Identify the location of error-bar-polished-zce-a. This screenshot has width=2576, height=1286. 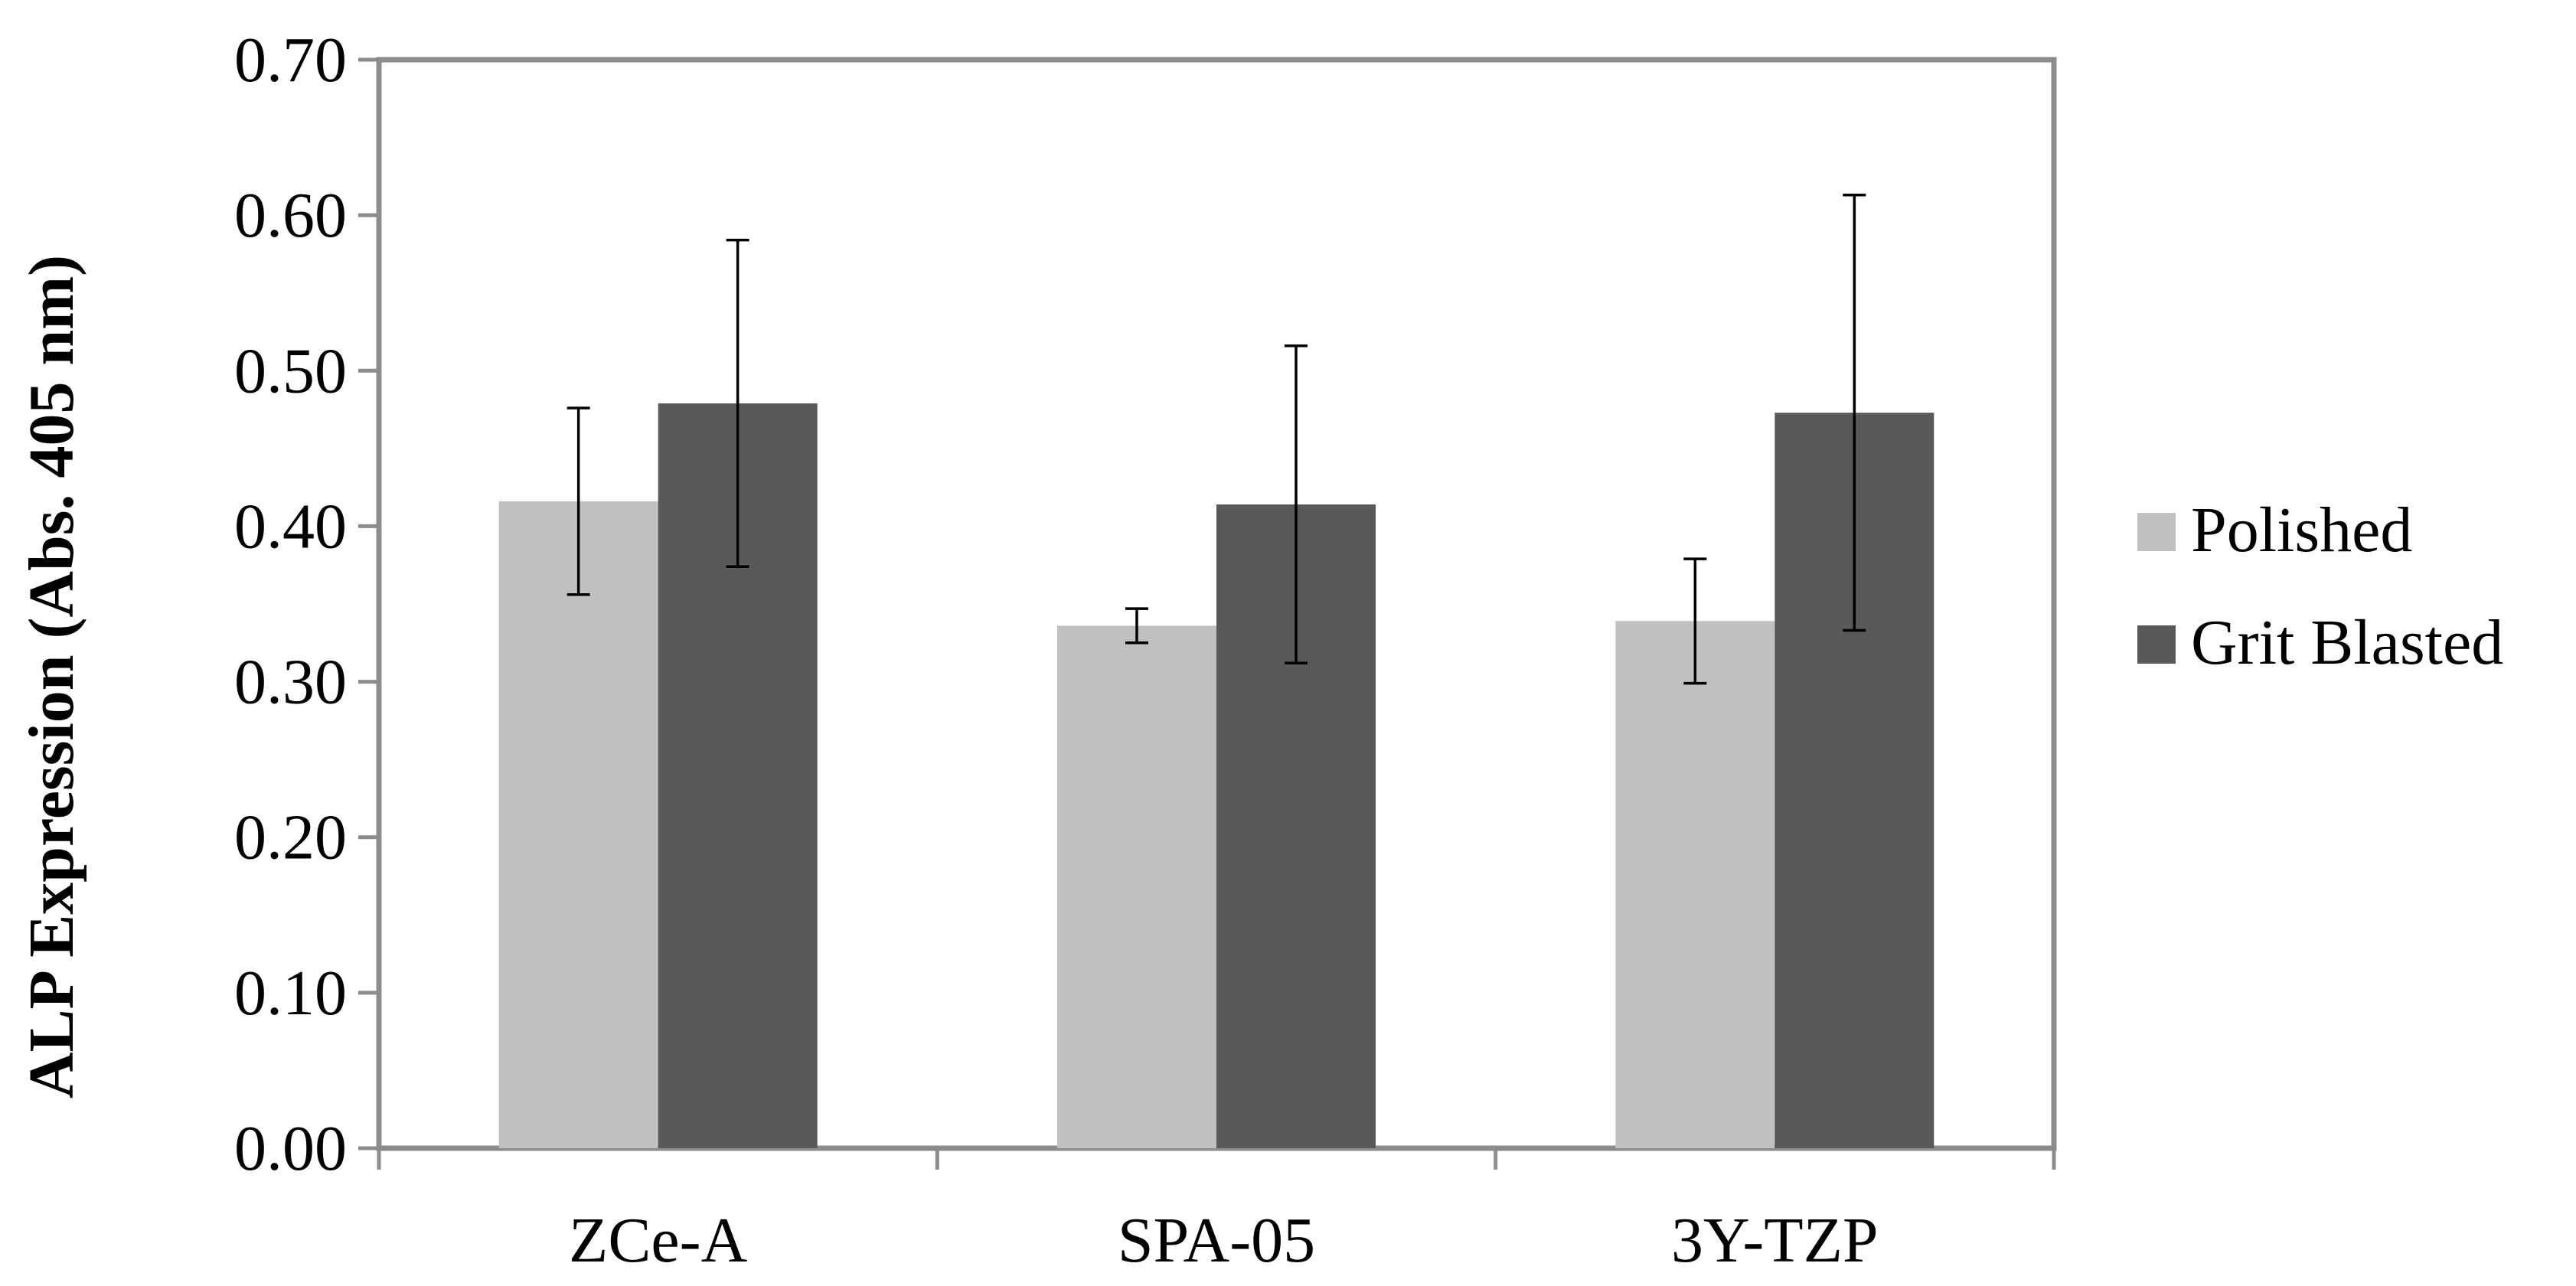
(578, 501).